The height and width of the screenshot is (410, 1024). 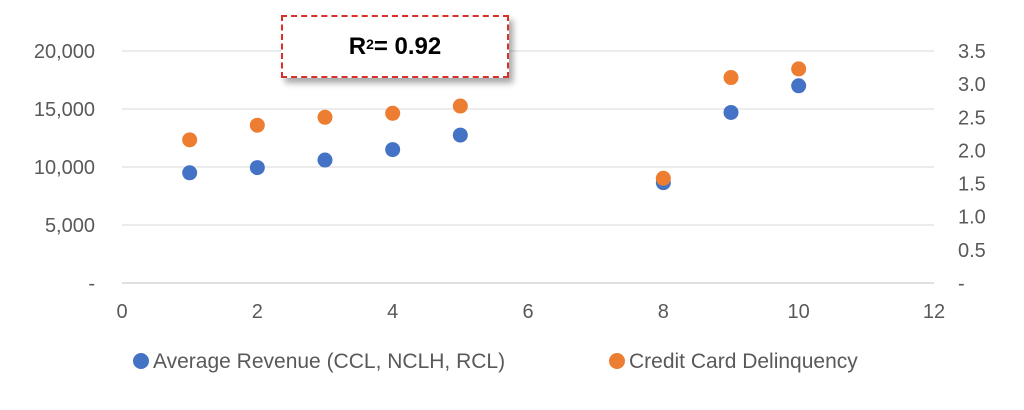 What do you see at coordinates (357, 46) in the screenshot?
I see `r-squared-letter: R` at bounding box center [357, 46].